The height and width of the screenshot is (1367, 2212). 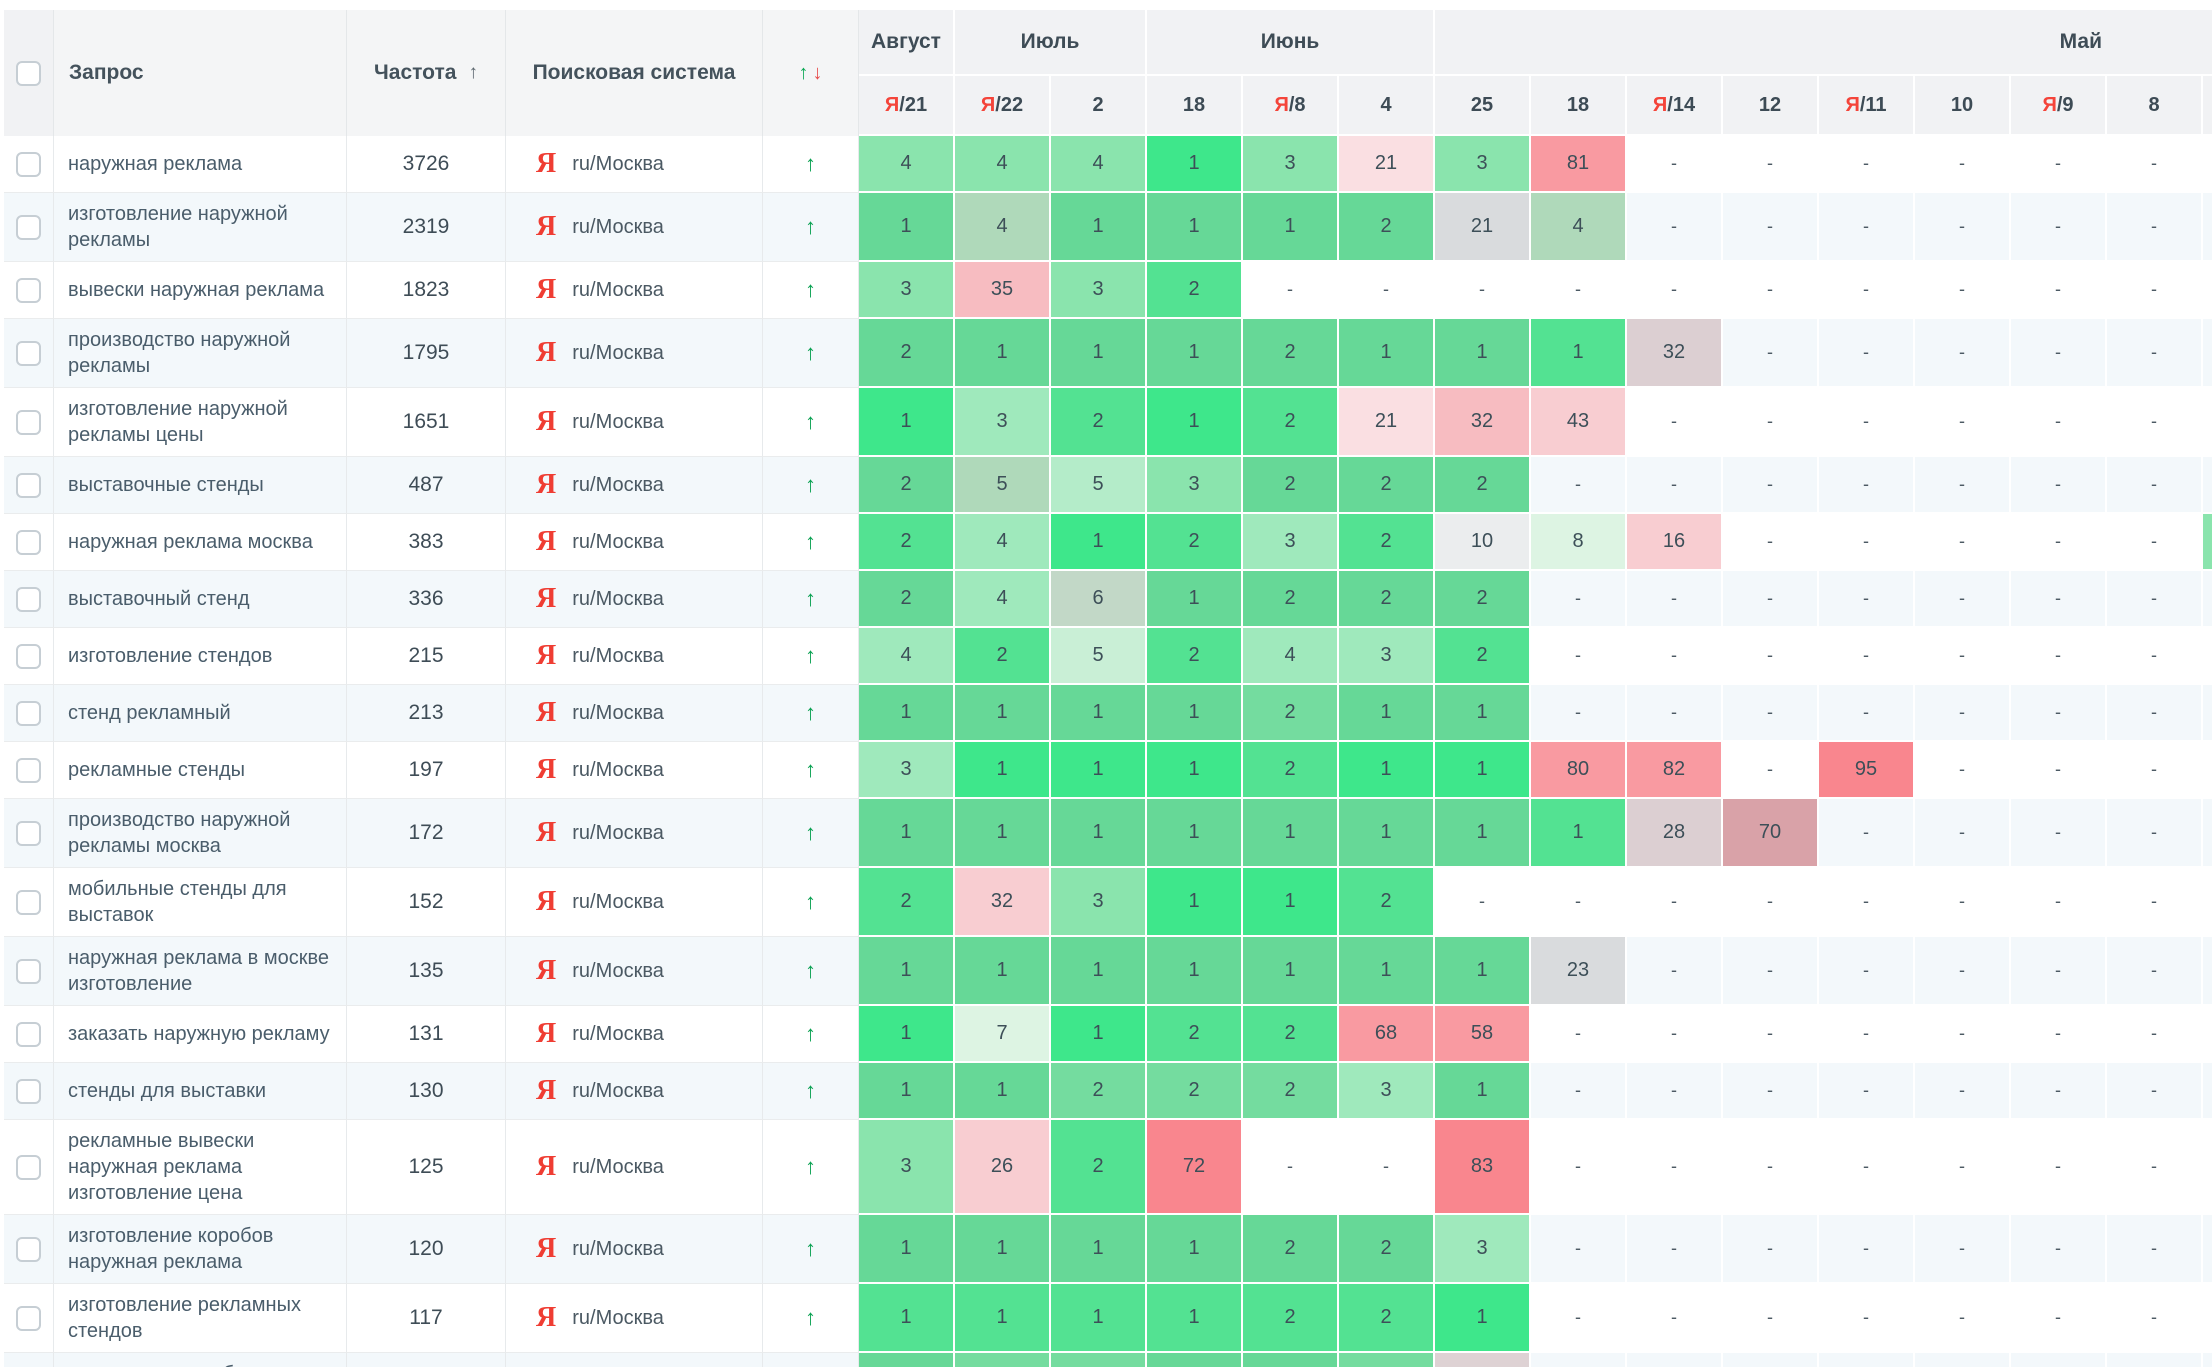 What do you see at coordinates (2207, 1167) in the screenshot?
I see `overflow-position-cell` at bounding box center [2207, 1167].